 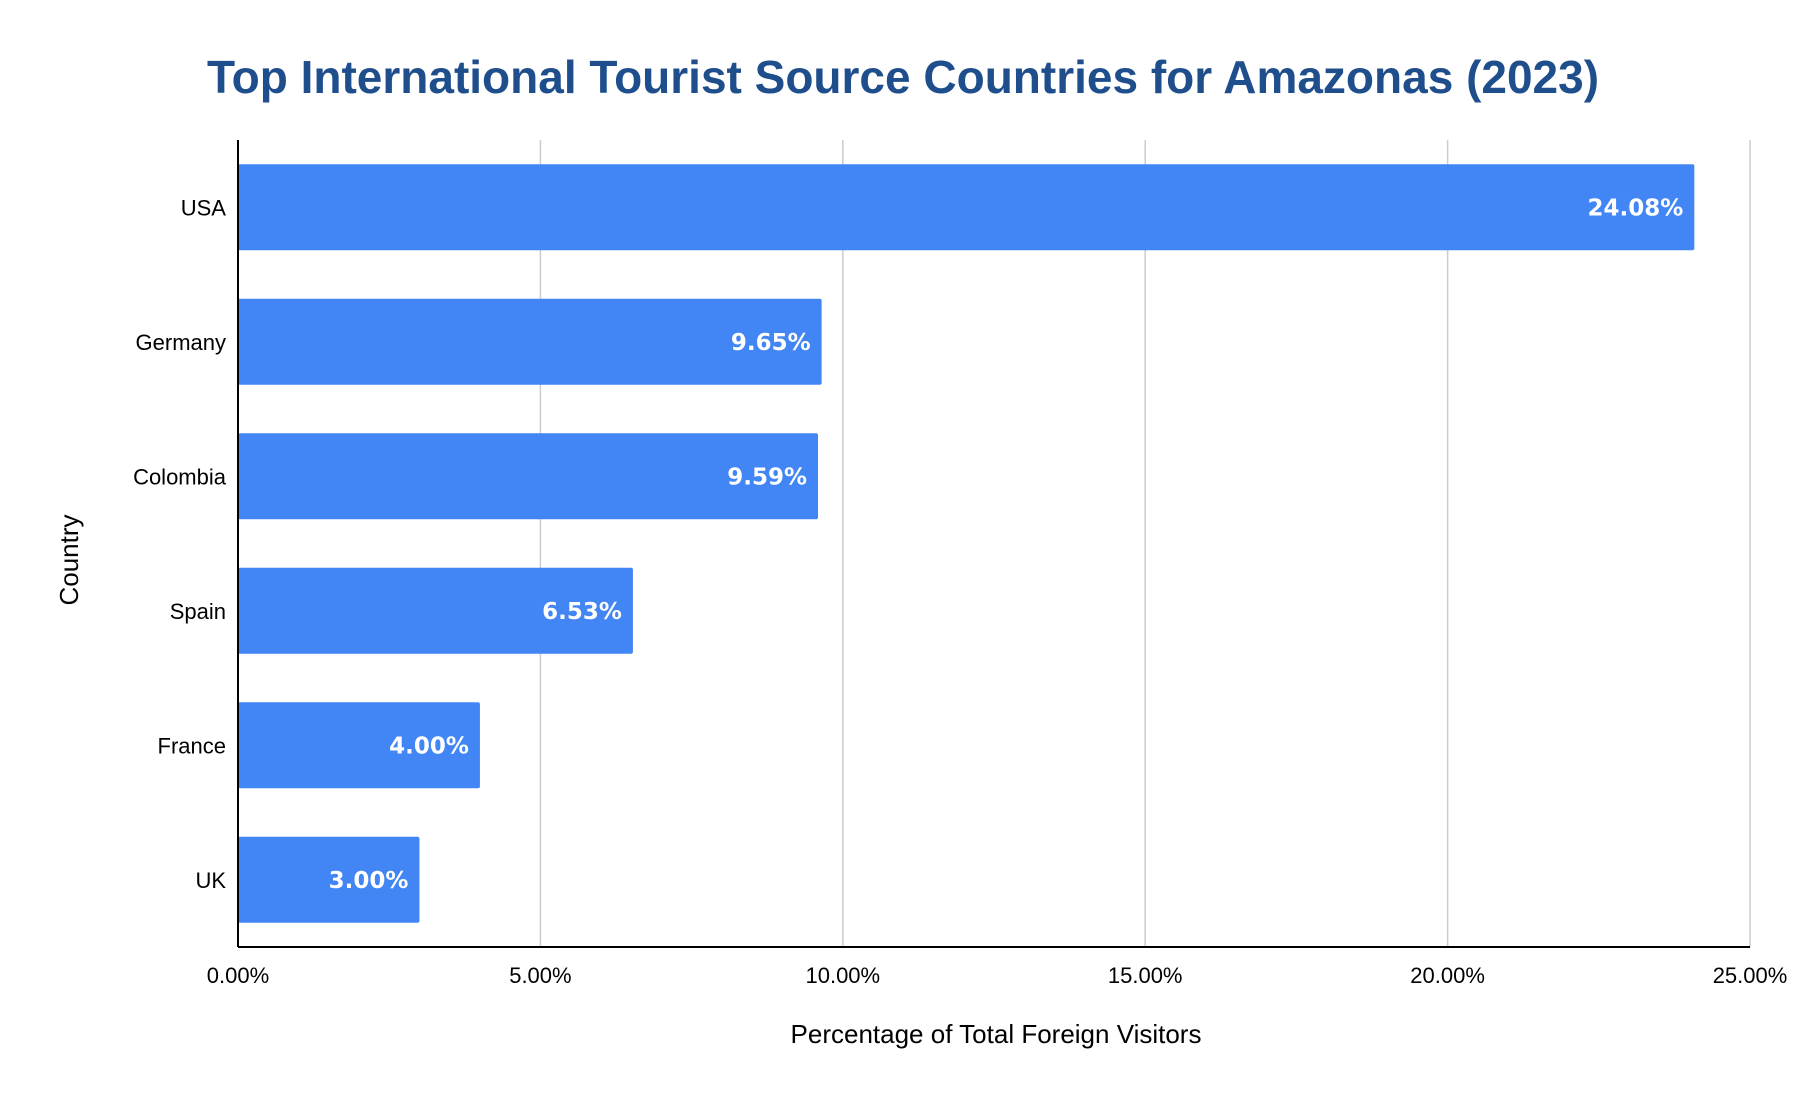 What do you see at coordinates (1447, 975) in the screenshot?
I see `x-tick-label: 20.00%` at bounding box center [1447, 975].